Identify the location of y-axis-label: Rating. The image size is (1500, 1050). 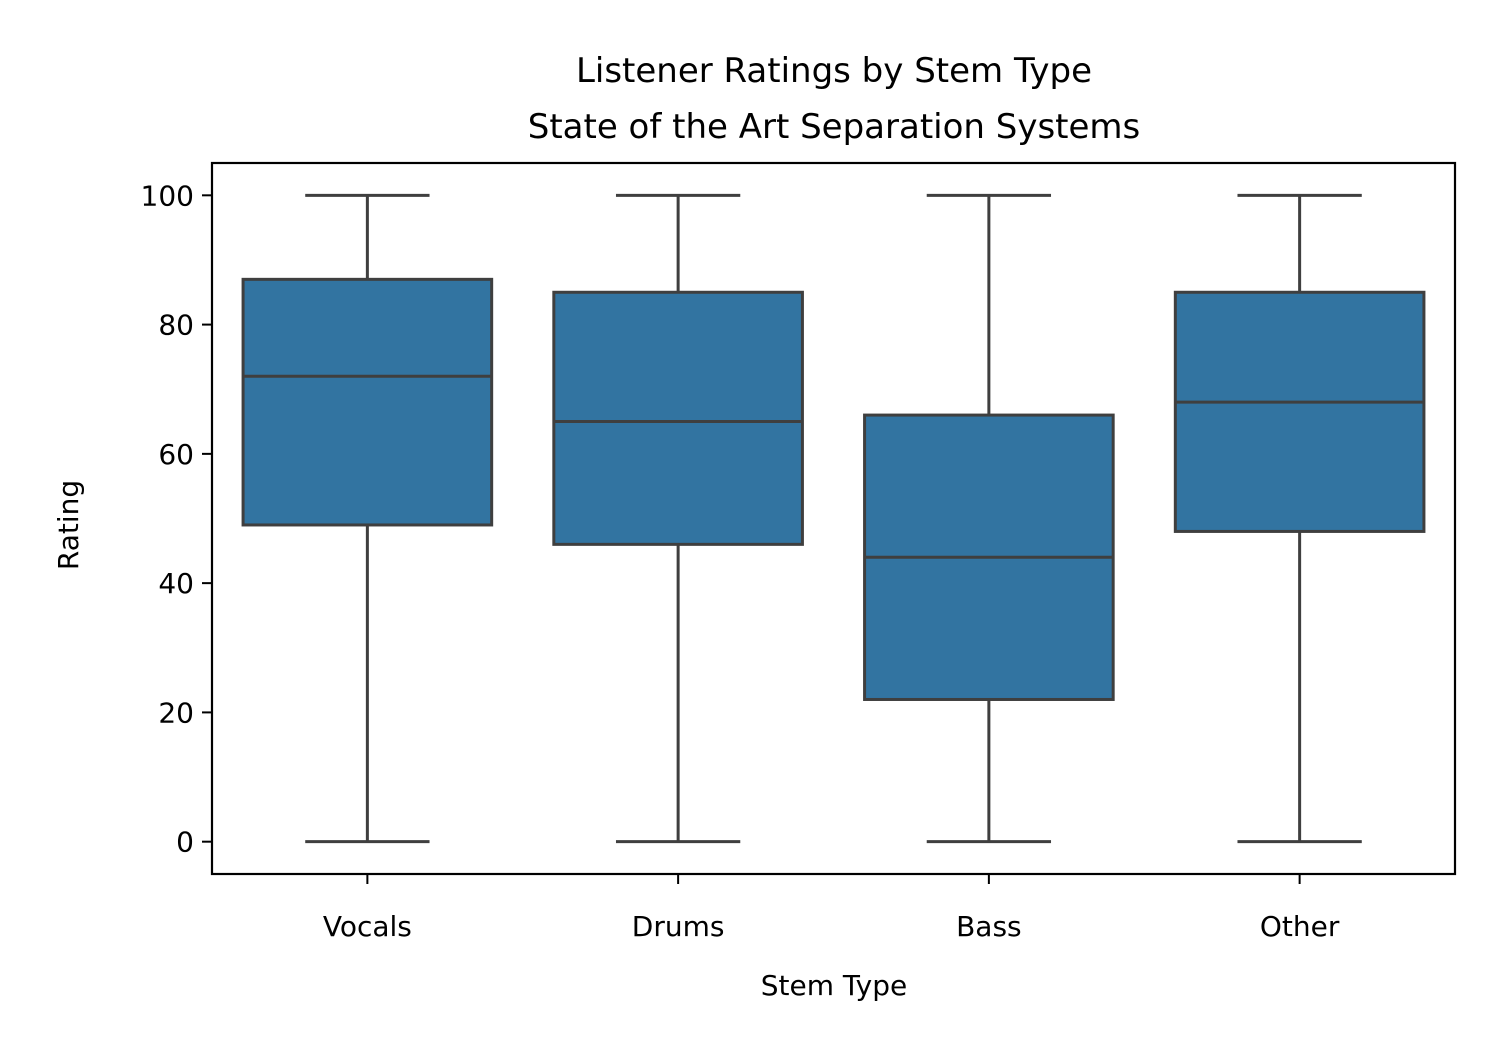
(68, 525).